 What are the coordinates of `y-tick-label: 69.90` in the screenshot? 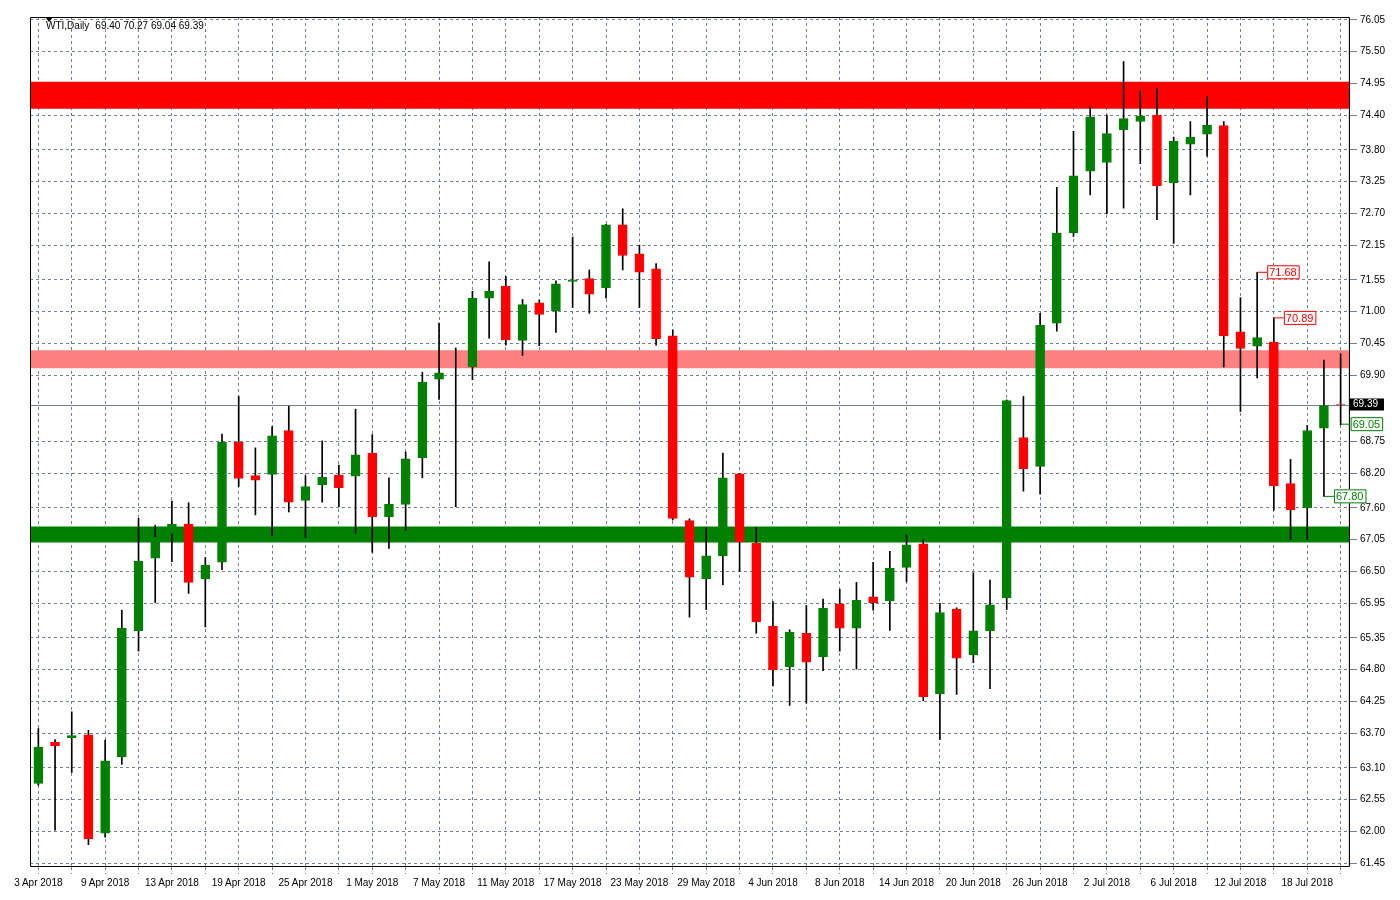 It's located at (1372, 374).